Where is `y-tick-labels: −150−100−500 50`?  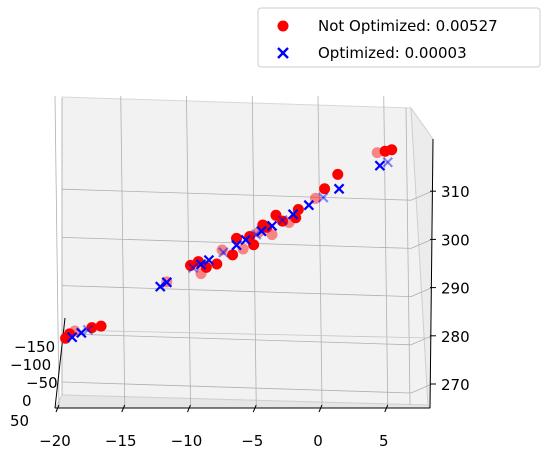 y-tick-labels: −150−100−500 50 is located at coordinates (34, 384).